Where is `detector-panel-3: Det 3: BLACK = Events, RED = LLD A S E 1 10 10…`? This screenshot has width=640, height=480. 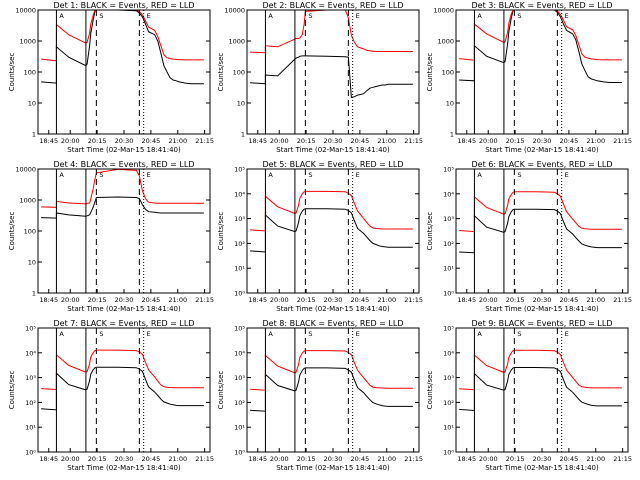
detector-panel-3: Det 3: BLACK = Events, RED = LLD A S E 1 10 10… is located at coordinates (529, 77).